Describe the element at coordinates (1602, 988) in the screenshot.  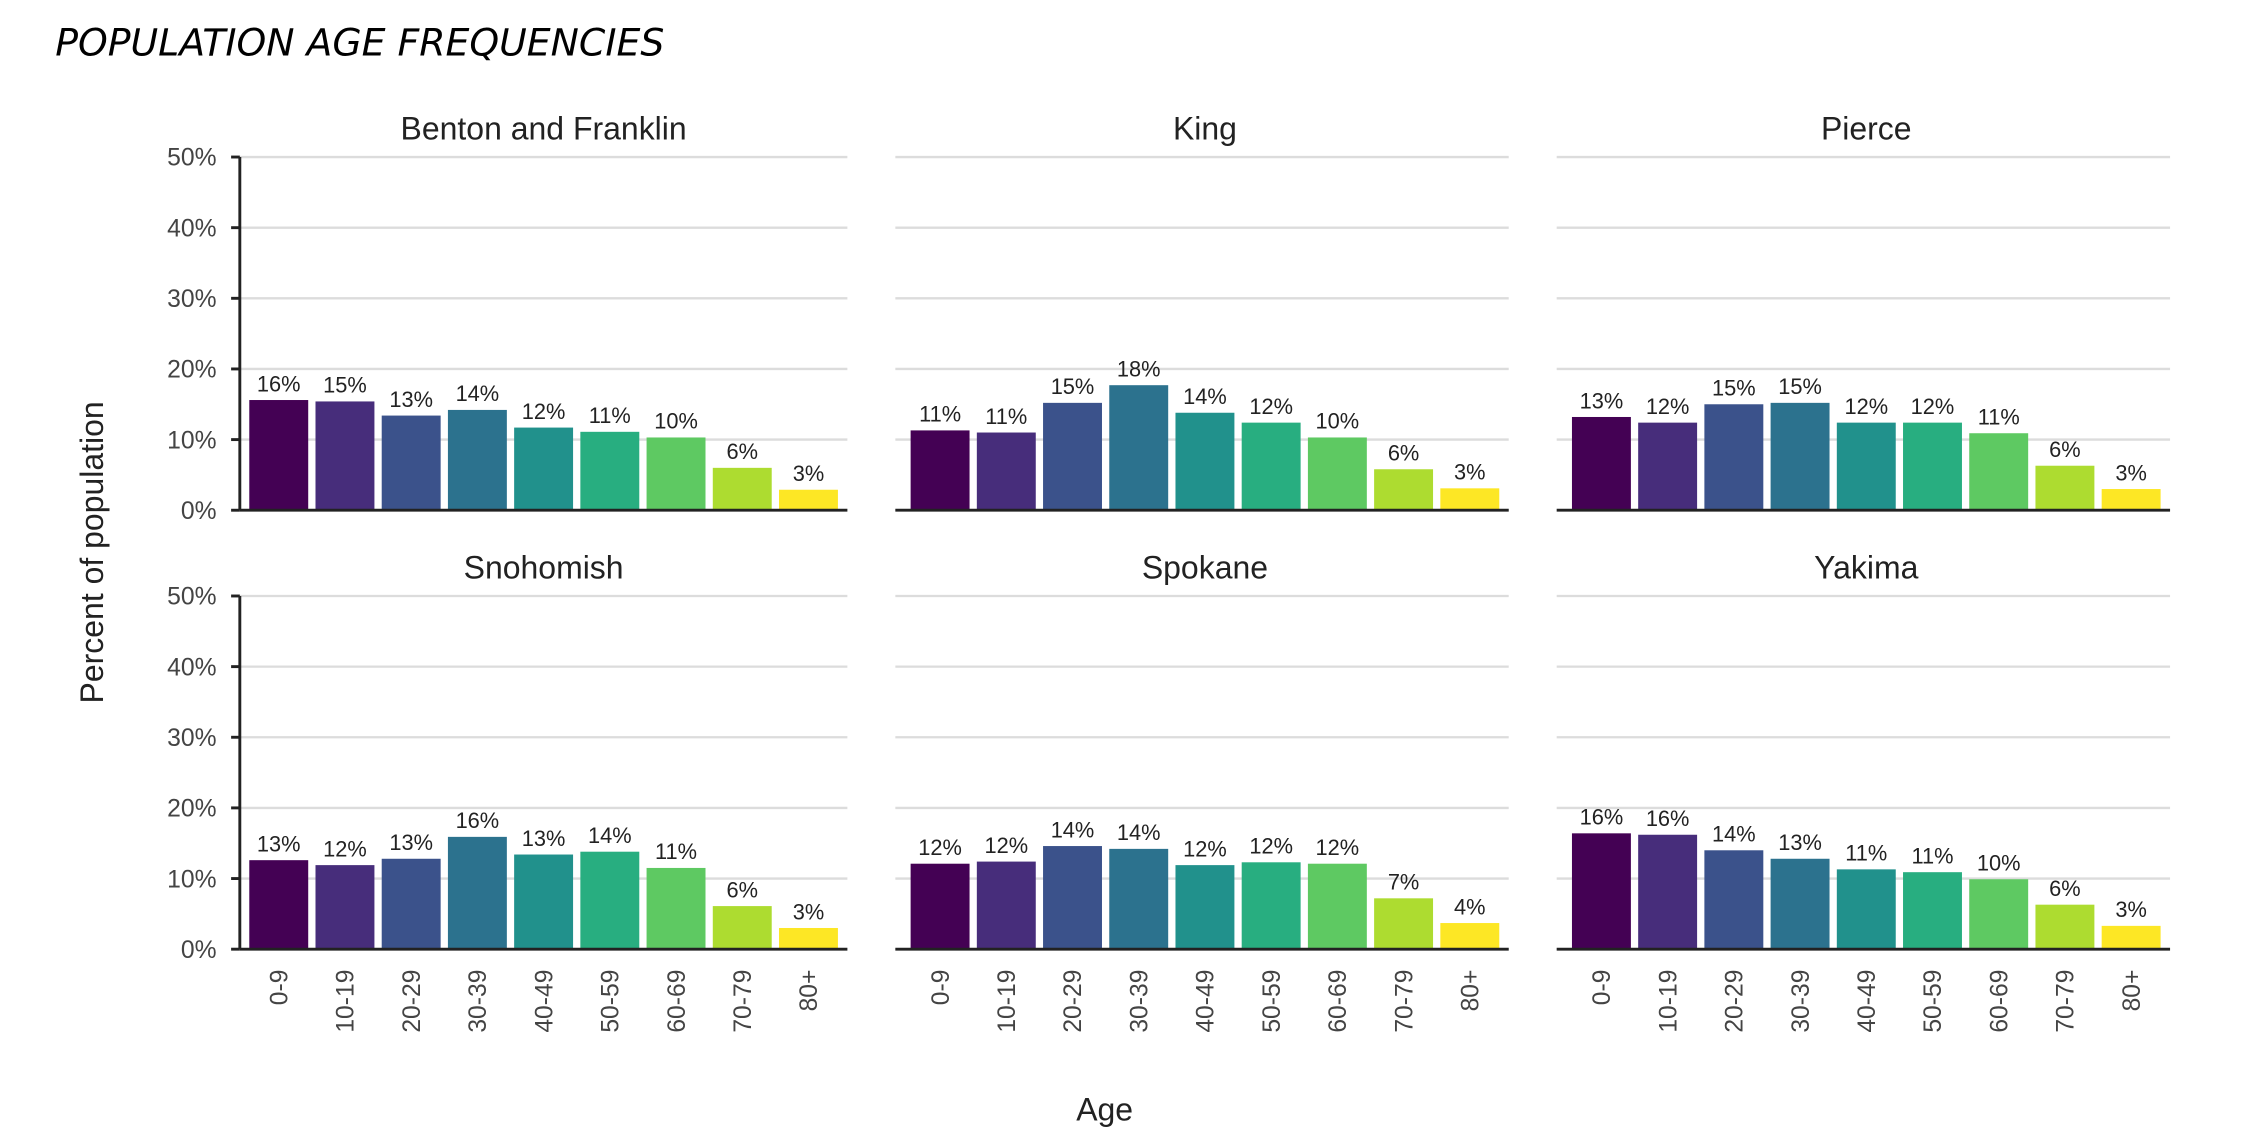
I see `x-tick-label: 0-9` at that location.